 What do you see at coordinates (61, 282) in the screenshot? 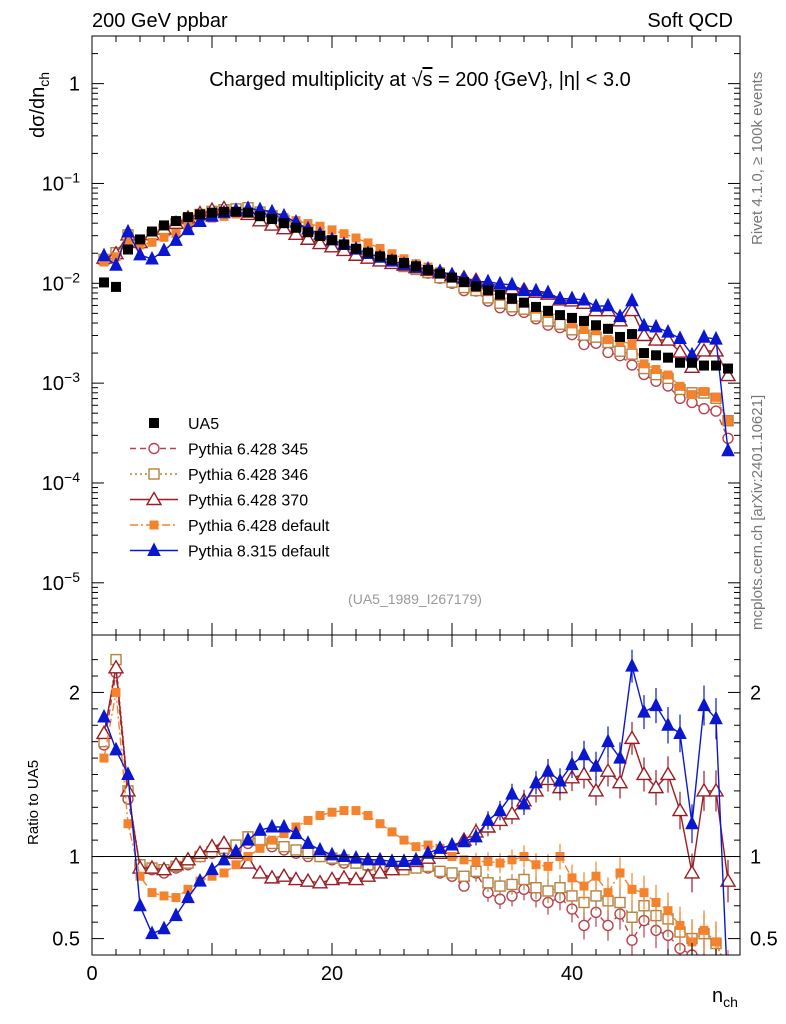
I see `y-tick-label-main: 10⁻²` at bounding box center [61, 282].